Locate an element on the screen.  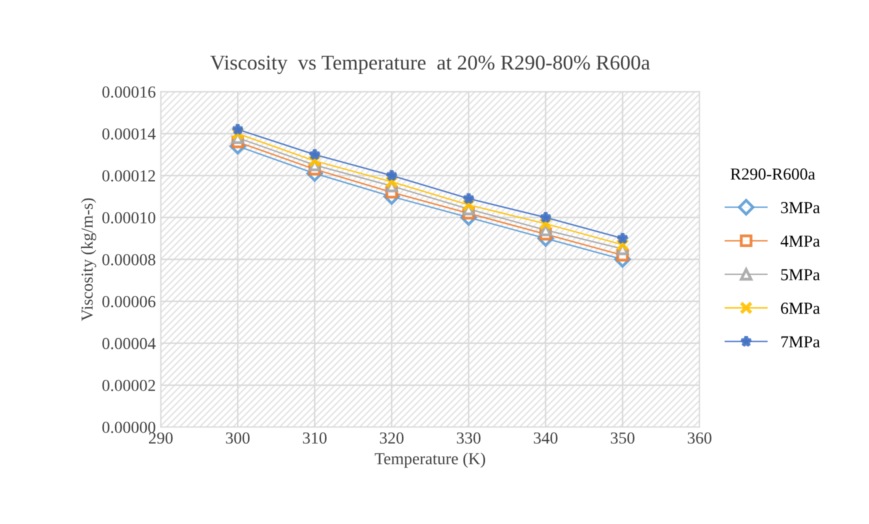
legend-label: 6MPa is located at coordinates (800, 308).